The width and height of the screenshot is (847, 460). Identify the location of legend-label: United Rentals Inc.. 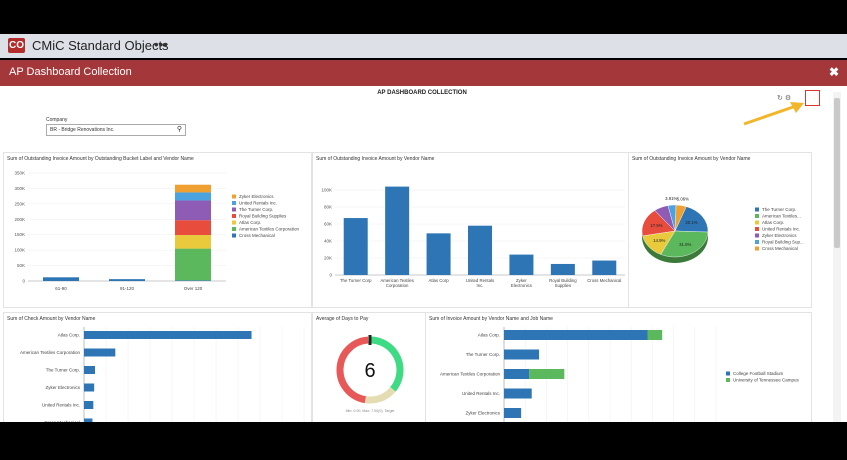
(781, 229).